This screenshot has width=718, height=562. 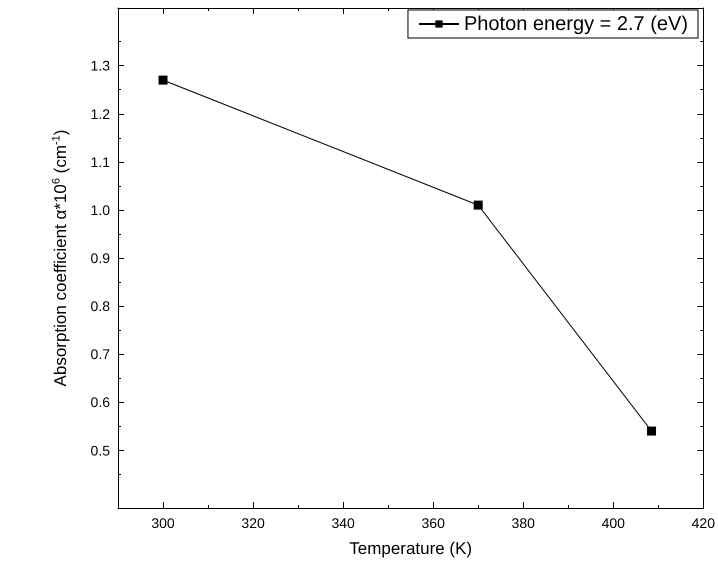 What do you see at coordinates (576, 24) in the screenshot?
I see `legend-label: Photon energy = 2.7 (eV)` at bounding box center [576, 24].